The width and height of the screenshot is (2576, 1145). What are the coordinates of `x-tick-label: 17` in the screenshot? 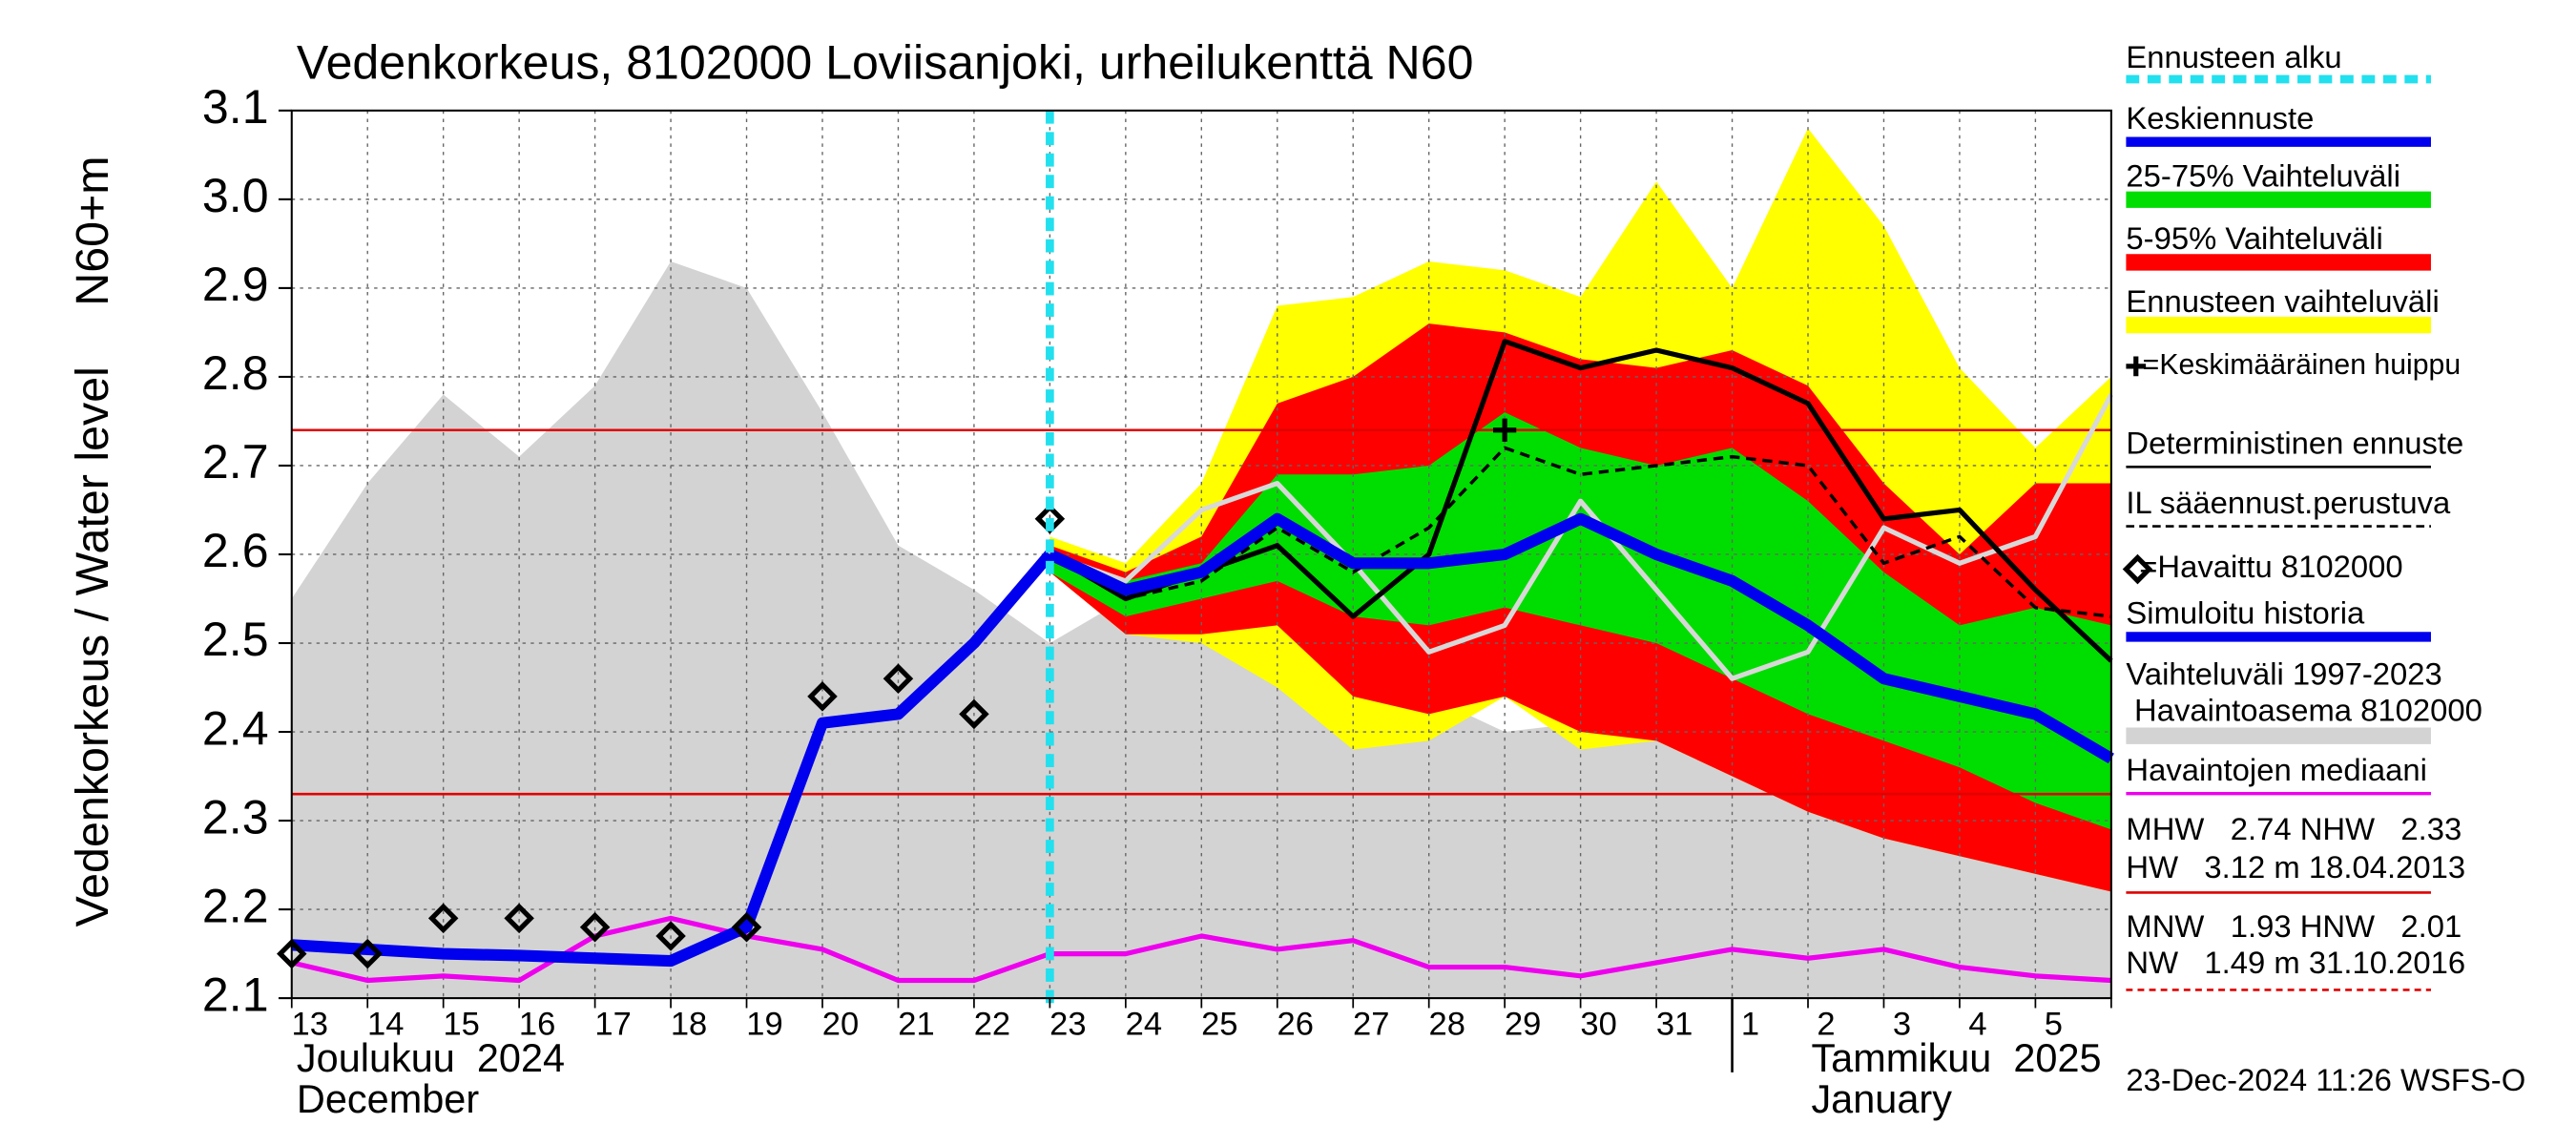 It's located at (612, 1025).